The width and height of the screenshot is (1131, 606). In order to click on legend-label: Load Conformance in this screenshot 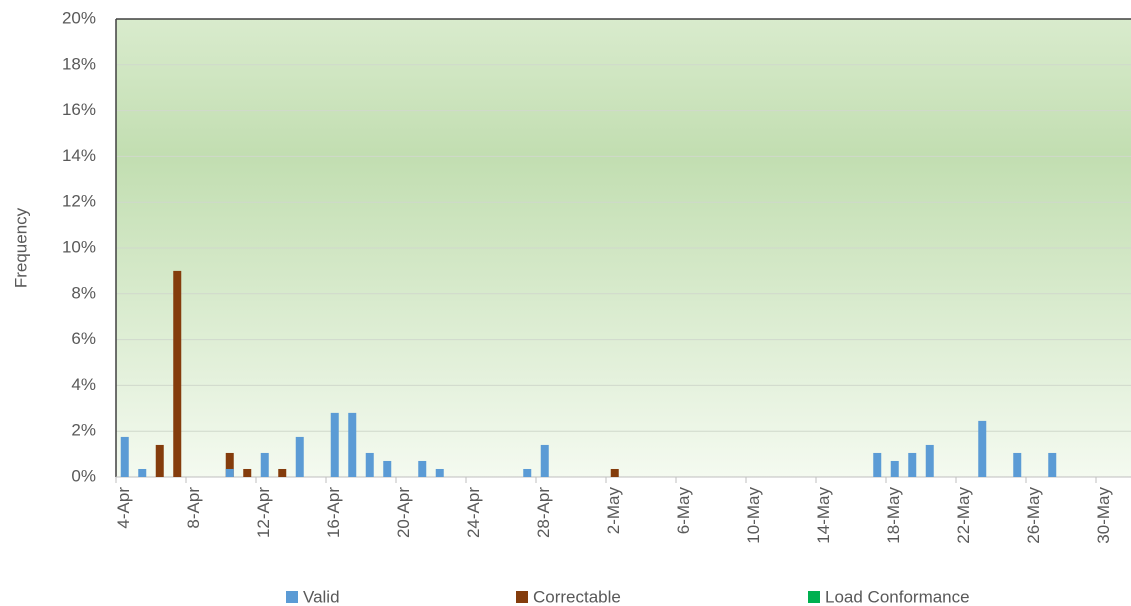, I will do `click(897, 596)`.